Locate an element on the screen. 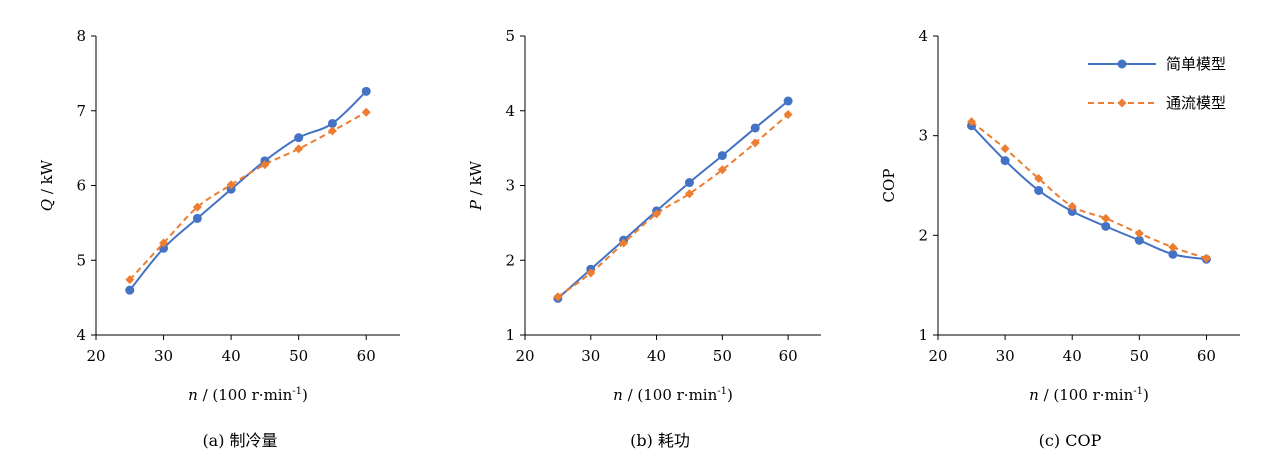 The width and height of the screenshot is (1269, 464). legend-label-flow: 通流模型 is located at coordinates (1196, 103).